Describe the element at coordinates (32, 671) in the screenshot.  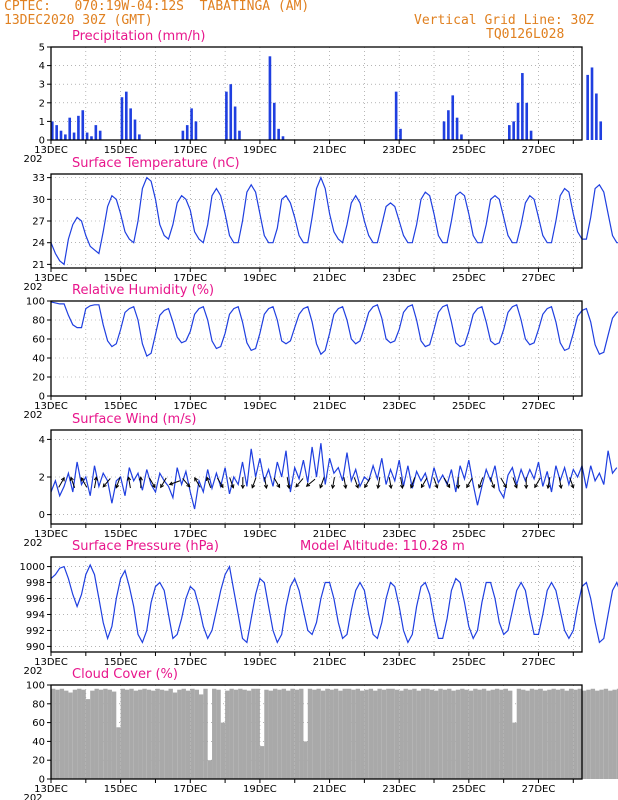
I see `x-year-label: 202` at that location.